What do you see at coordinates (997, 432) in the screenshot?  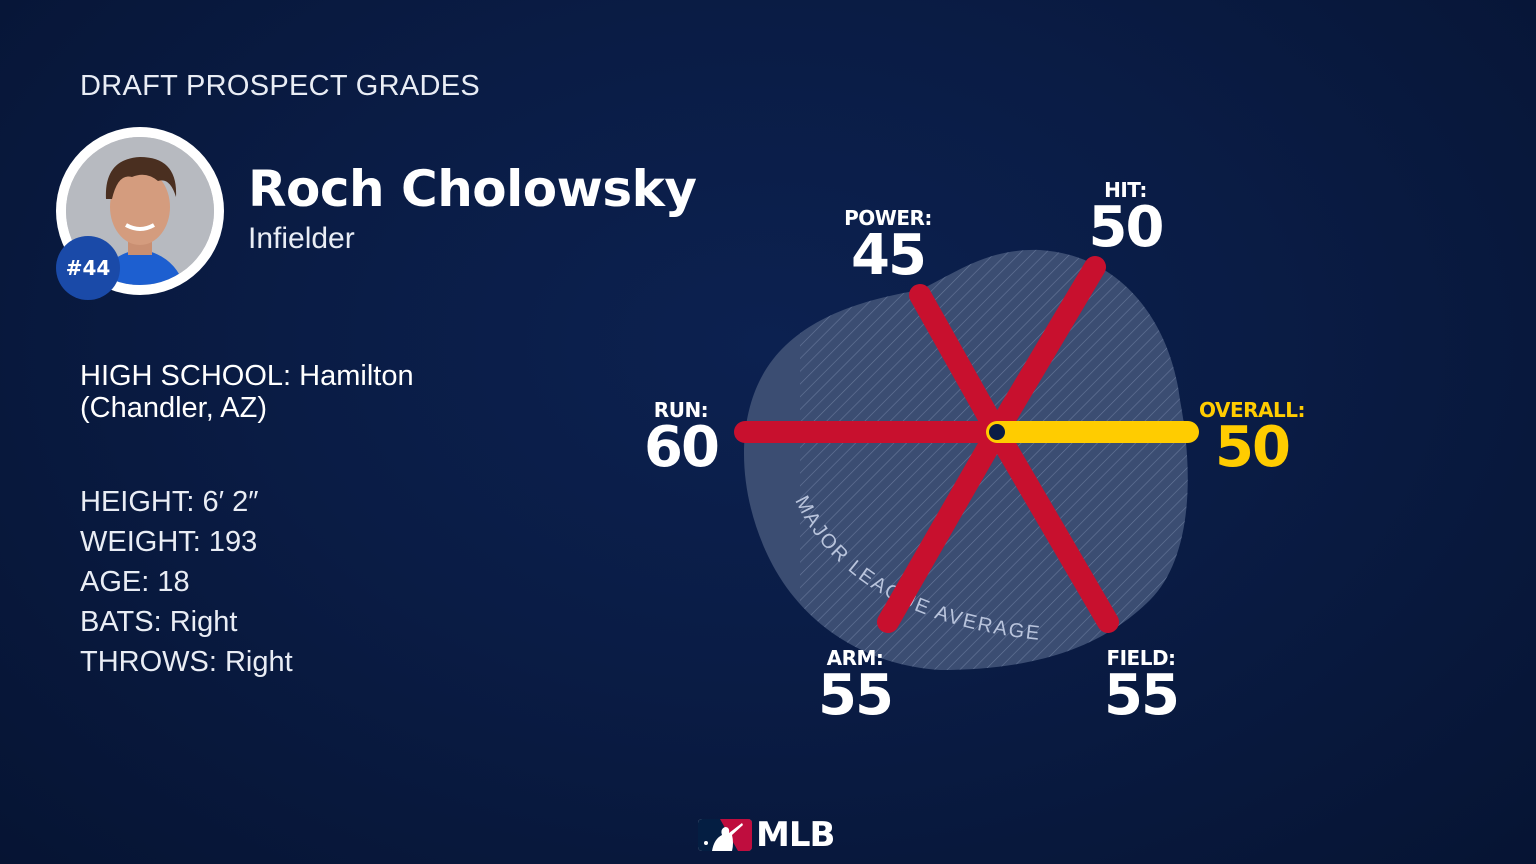 I see `center-dot` at bounding box center [997, 432].